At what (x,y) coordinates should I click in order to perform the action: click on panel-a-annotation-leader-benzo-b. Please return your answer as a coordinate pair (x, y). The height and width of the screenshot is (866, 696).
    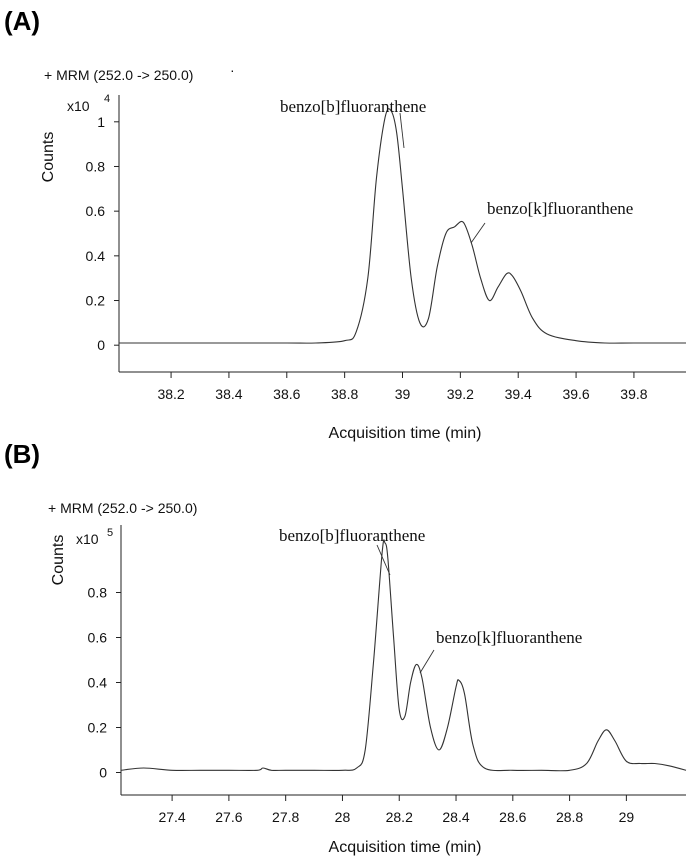
    Looking at the image, I should click on (402, 130).